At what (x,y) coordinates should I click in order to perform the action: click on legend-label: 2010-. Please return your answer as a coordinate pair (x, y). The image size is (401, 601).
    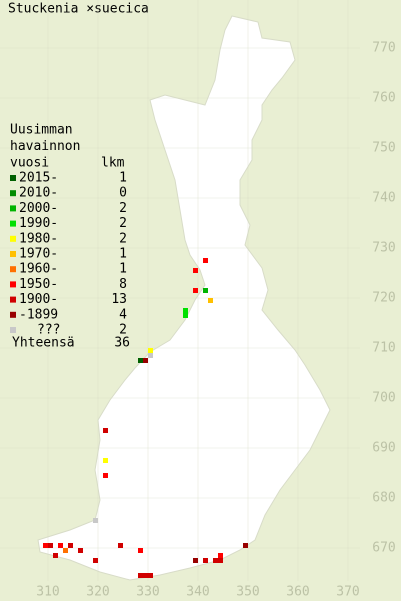
    Looking at the image, I should click on (38, 193).